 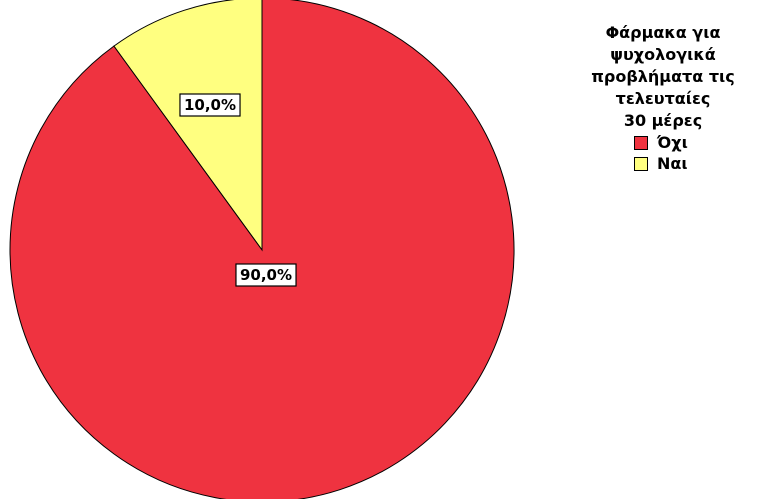 What do you see at coordinates (641, 163) in the screenshot?
I see `legend-swatch-nai` at bounding box center [641, 163].